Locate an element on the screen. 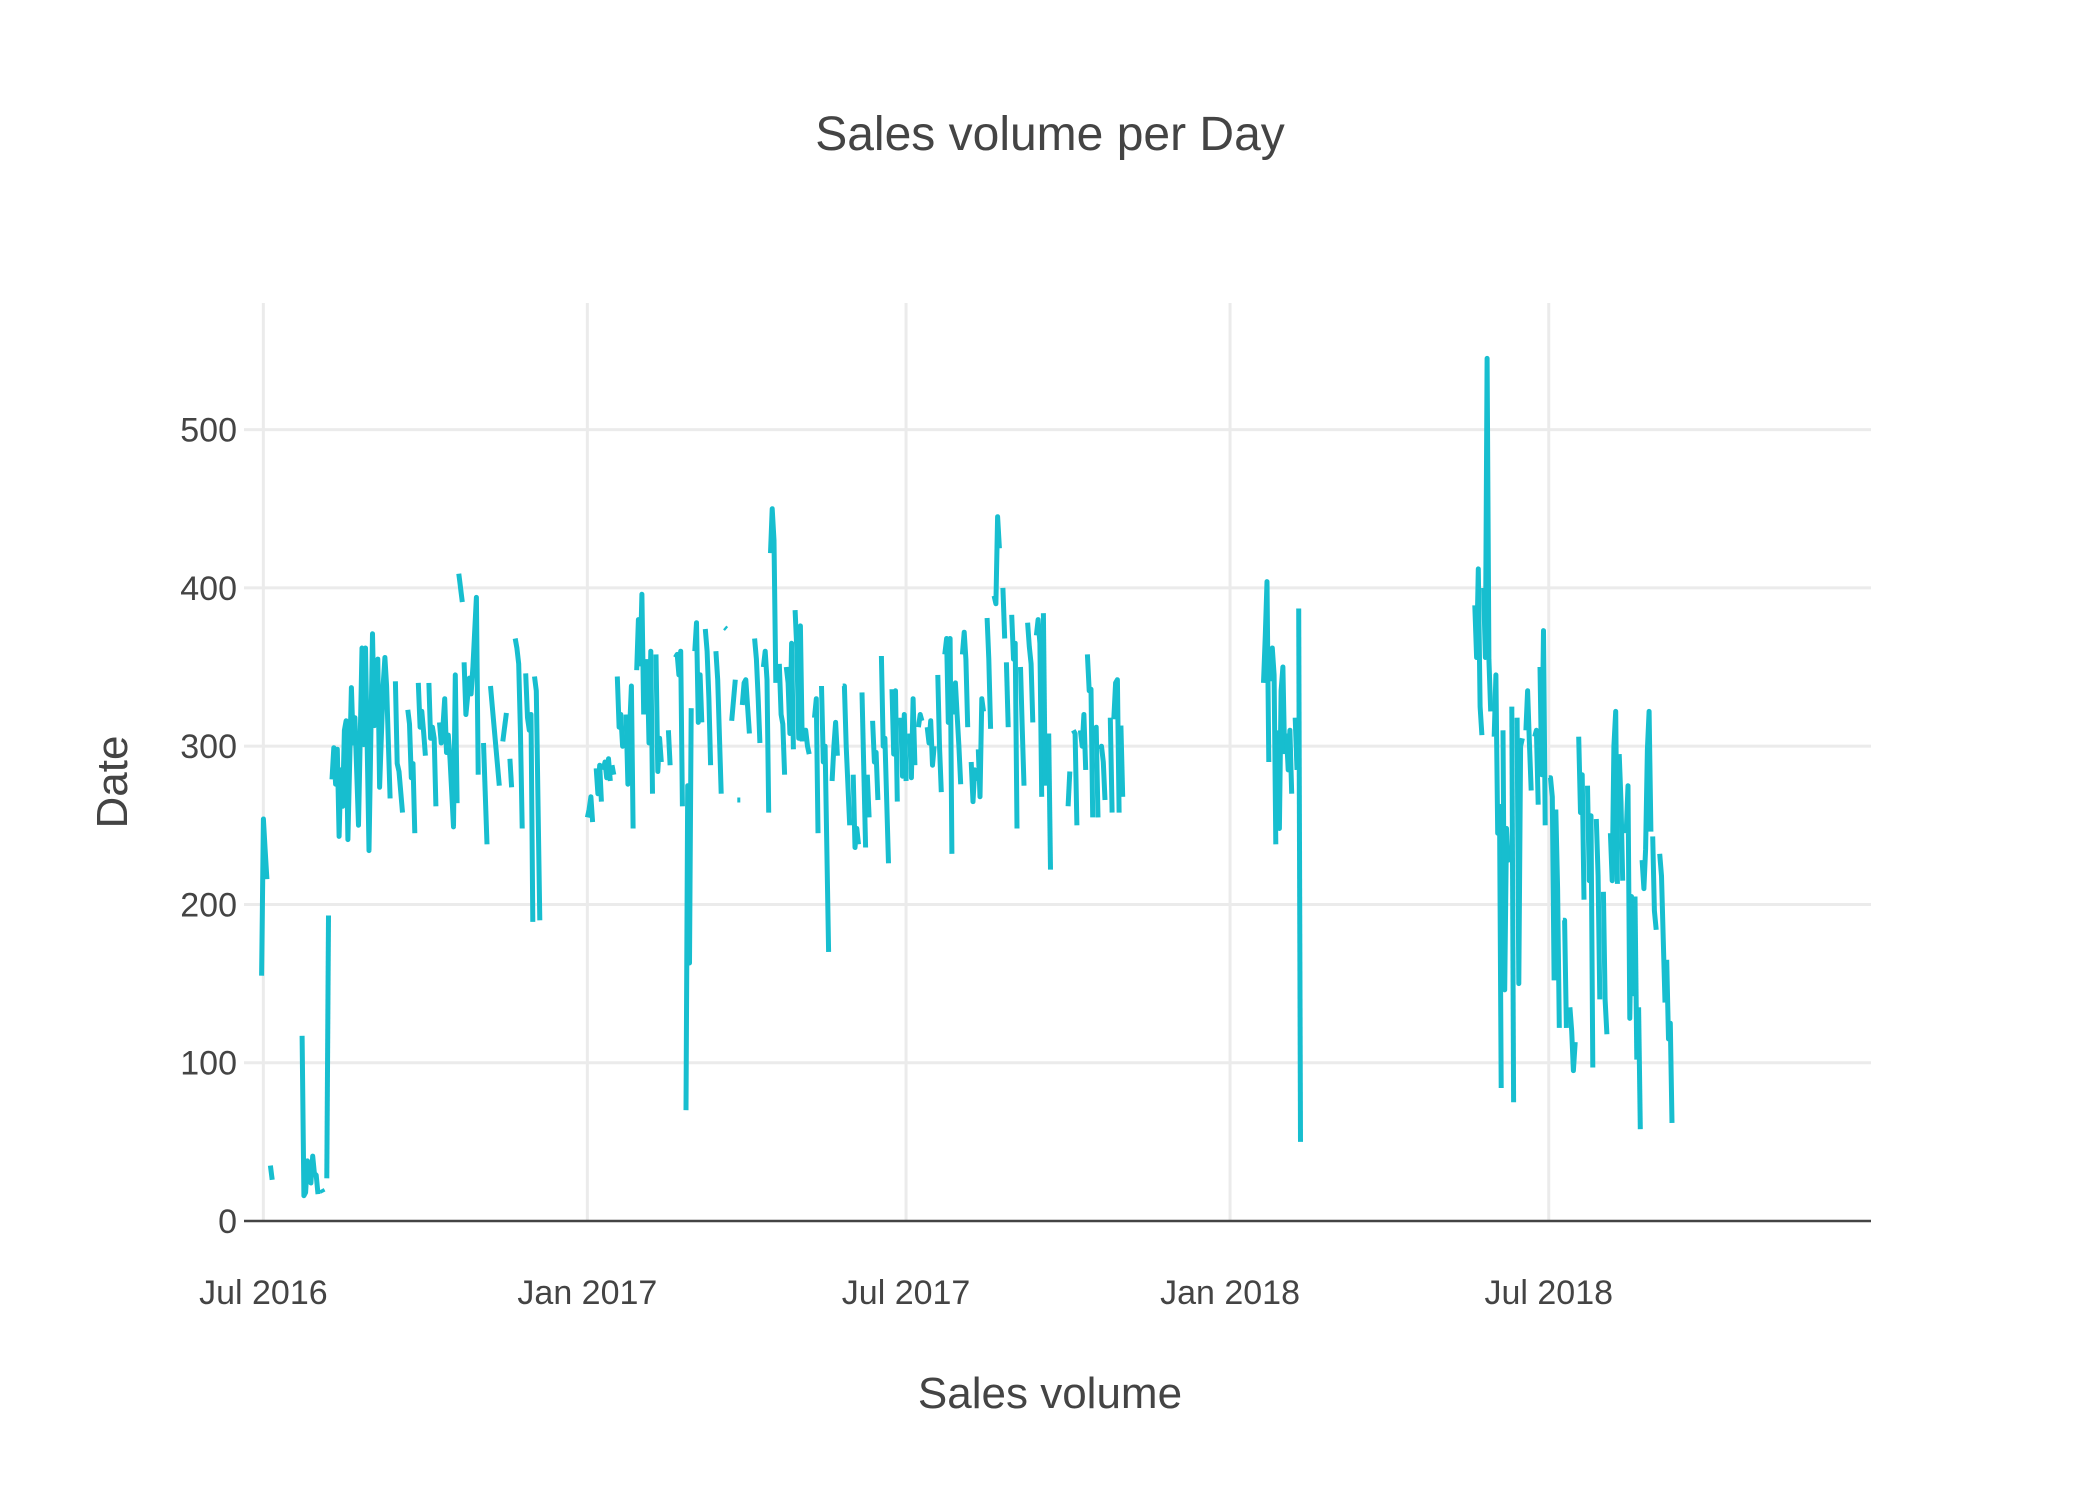  y-tick-label: 400 is located at coordinates (208, 589).